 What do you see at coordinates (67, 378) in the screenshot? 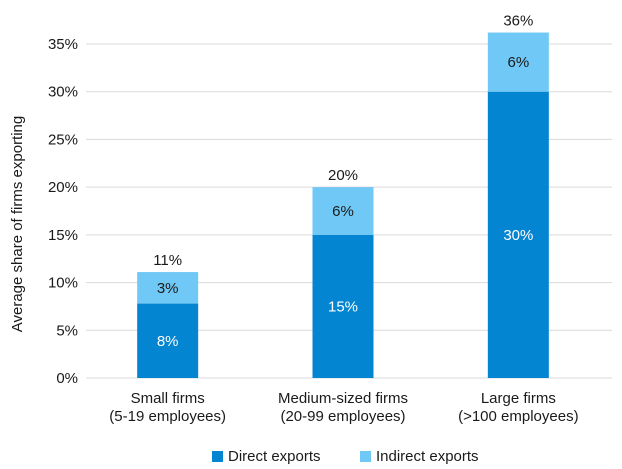
I see `y-tick-label: 0%` at bounding box center [67, 378].